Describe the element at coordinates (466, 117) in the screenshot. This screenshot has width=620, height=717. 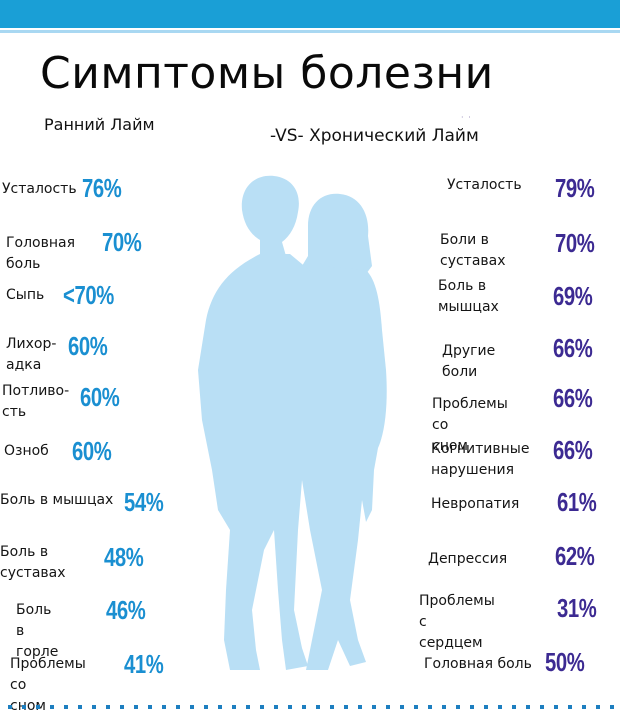
I see `decorative-dots: · ·` at that location.